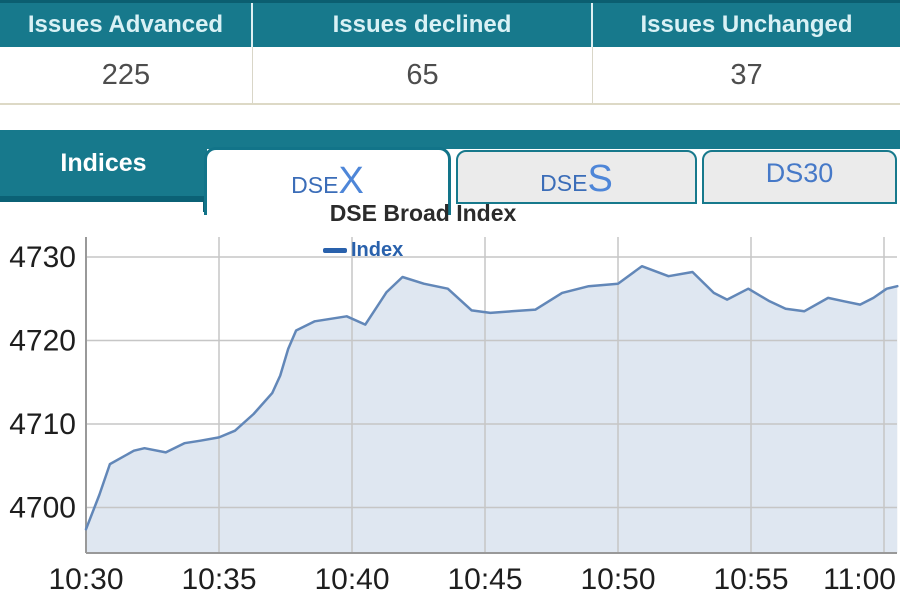 Image resolution: width=900 pixels, height=600 pixels. I want to click on legend-line-icon, so click(335, 250).